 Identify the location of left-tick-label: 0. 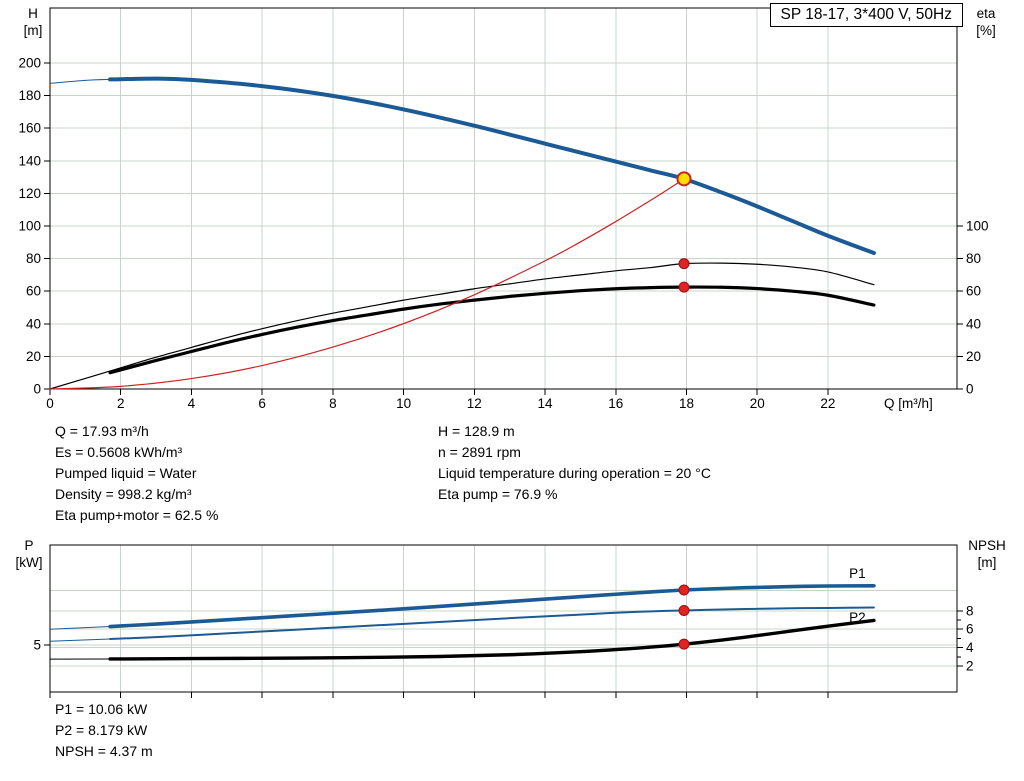
(37, 389).